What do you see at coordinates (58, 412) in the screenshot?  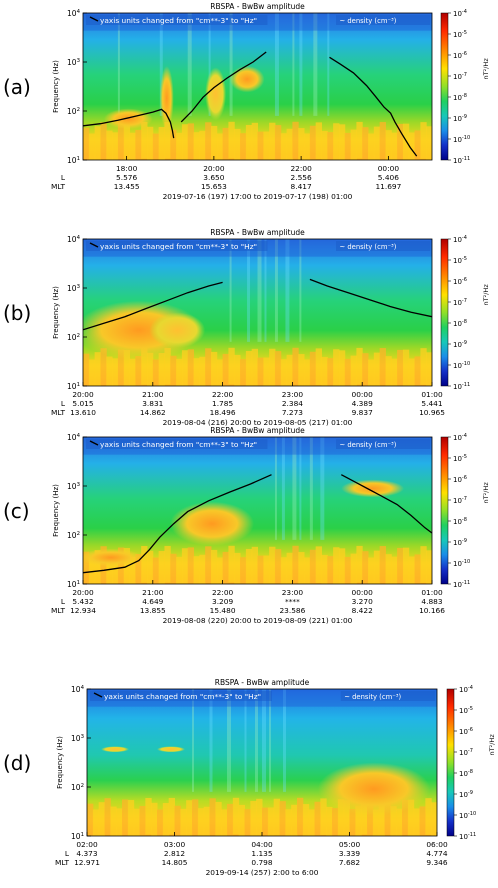 I see `mlt-row-label: MLT` at bounding box center [58, 412].